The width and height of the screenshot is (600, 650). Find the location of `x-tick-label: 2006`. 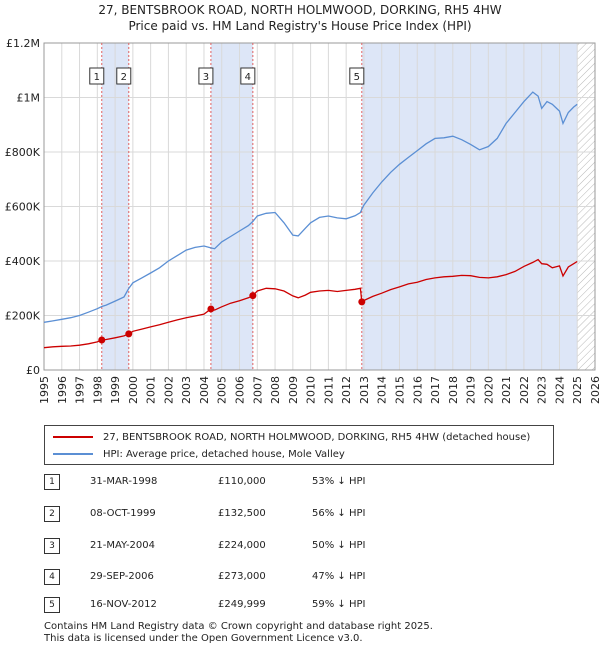

x-tick-label: 2006 is located at coordinates (240, 390).